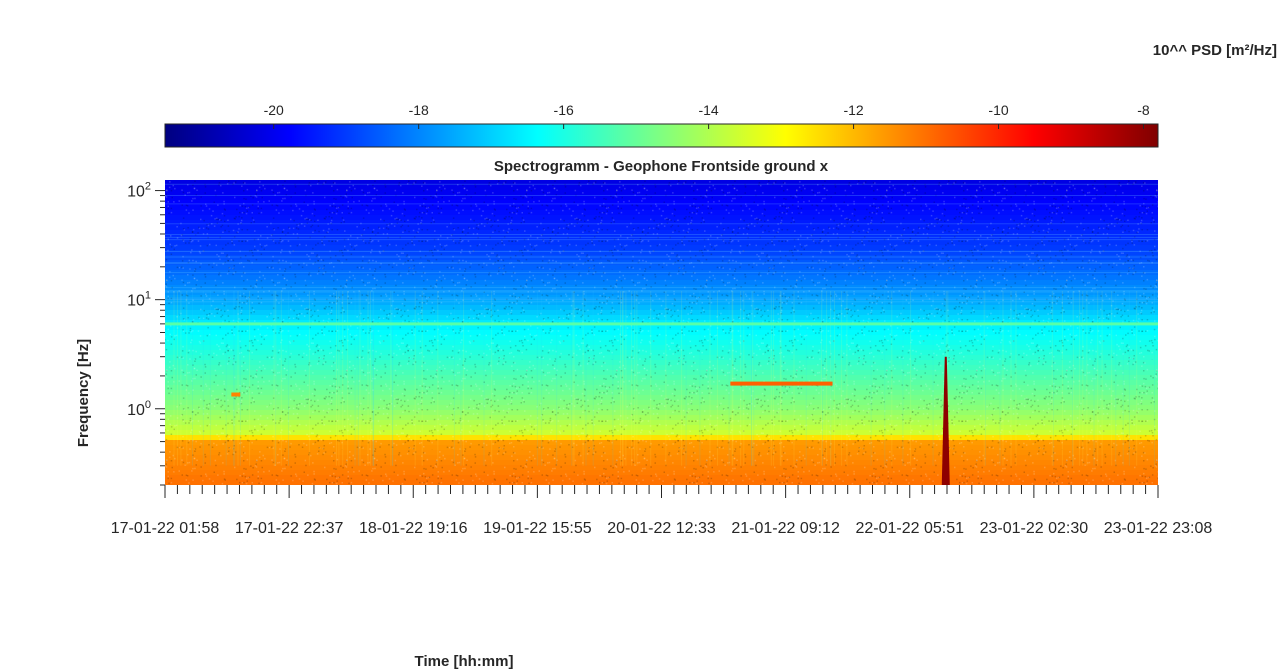 The height and width of the screenshot is (669, 1280). I want to click on y-tick-label: 10², so click(139, 191).